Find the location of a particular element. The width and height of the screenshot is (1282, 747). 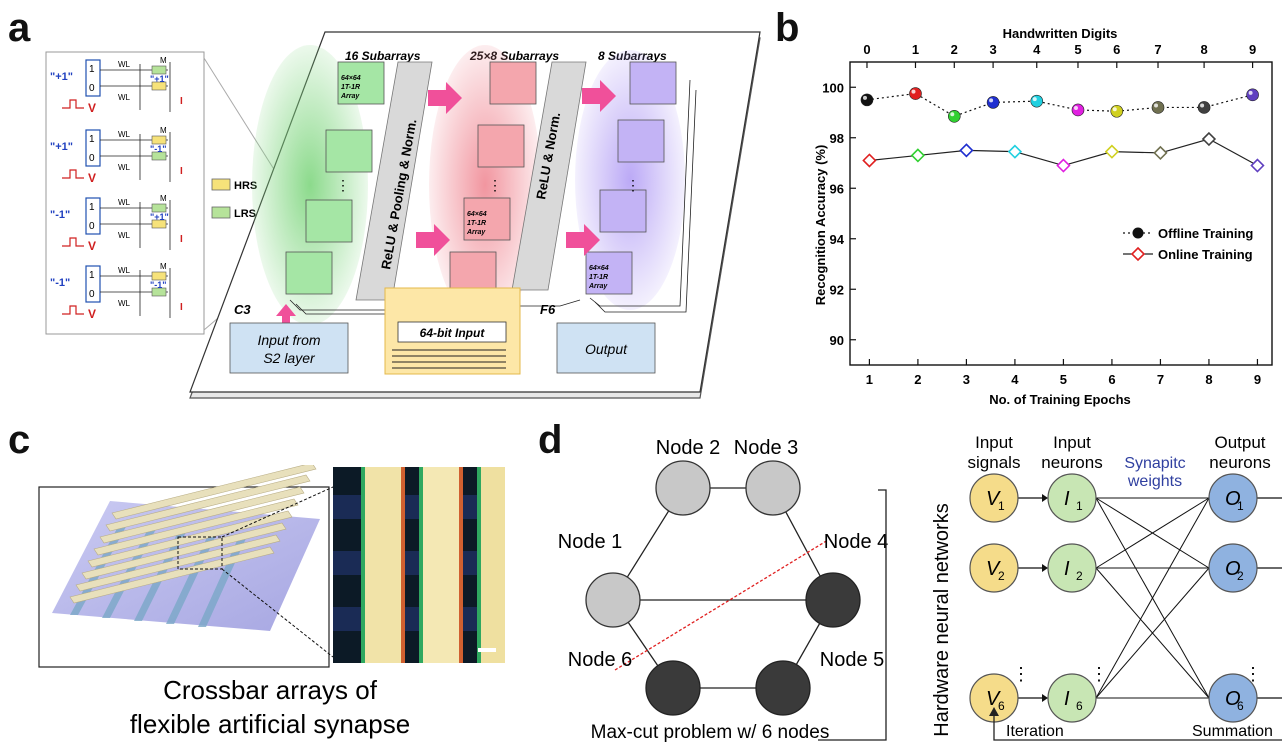

x-tick-label: 1 is located at coordinates (869, 379).